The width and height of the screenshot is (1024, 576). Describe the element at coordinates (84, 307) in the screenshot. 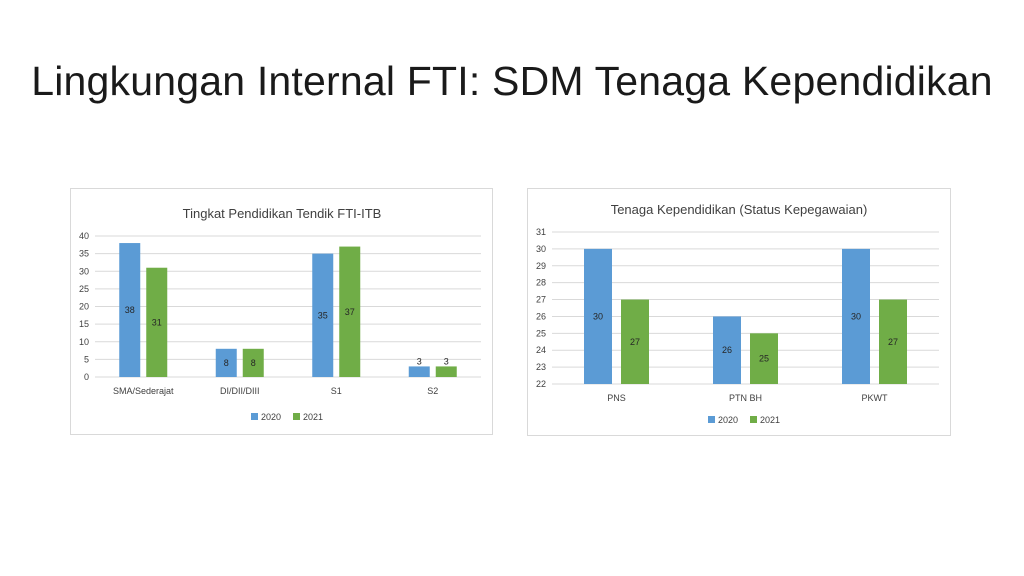

I see `y-tick-label: 20` at that location.